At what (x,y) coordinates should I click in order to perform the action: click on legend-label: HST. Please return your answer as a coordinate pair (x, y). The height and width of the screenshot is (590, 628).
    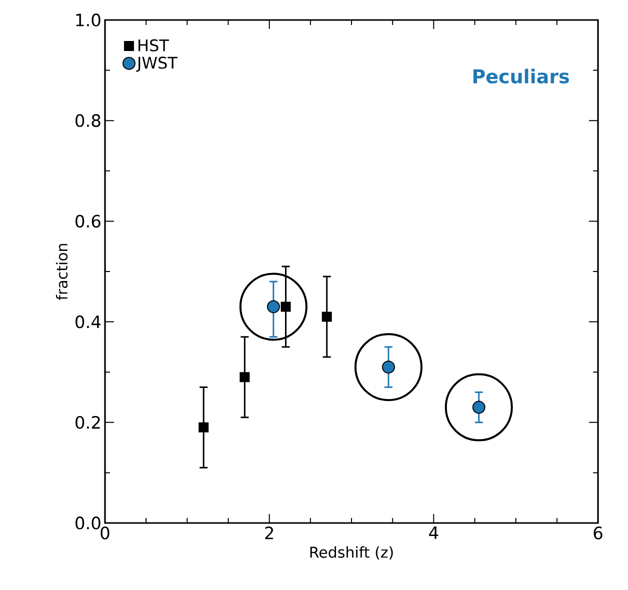
    Looking at the image, I should click on (154, 45).